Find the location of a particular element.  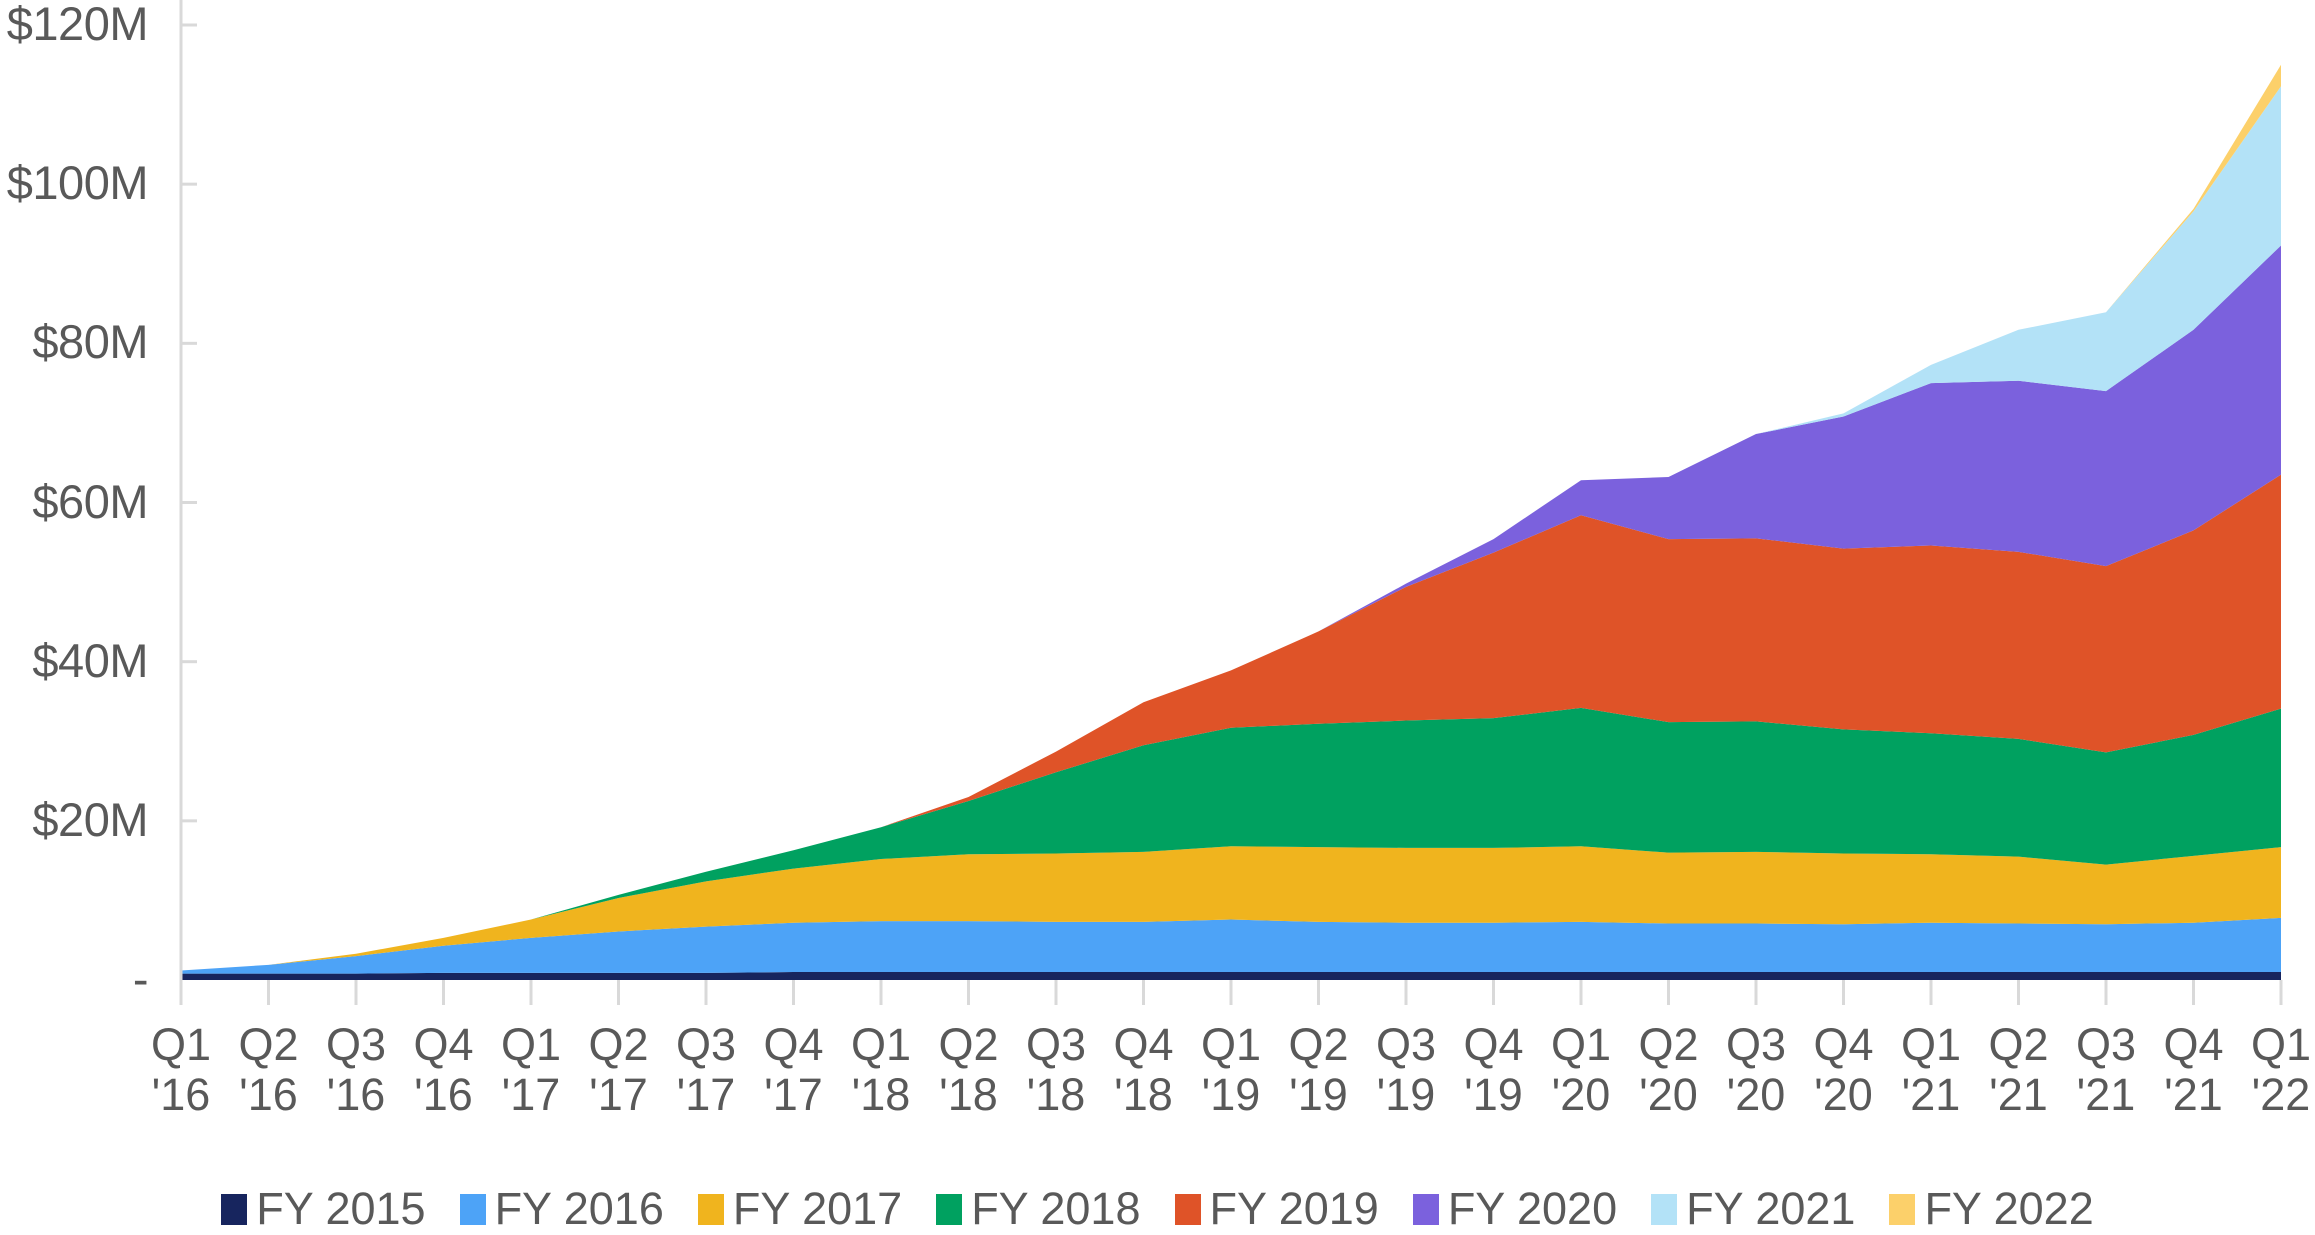

x-axis-tick-label: Q3'18 is located at coordinates (1056, 1070).